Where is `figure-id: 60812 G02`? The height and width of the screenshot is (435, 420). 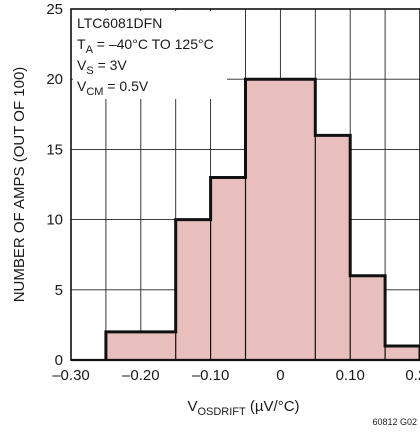
figure-id: 60812 G02 is located at coordinates (394, 422).